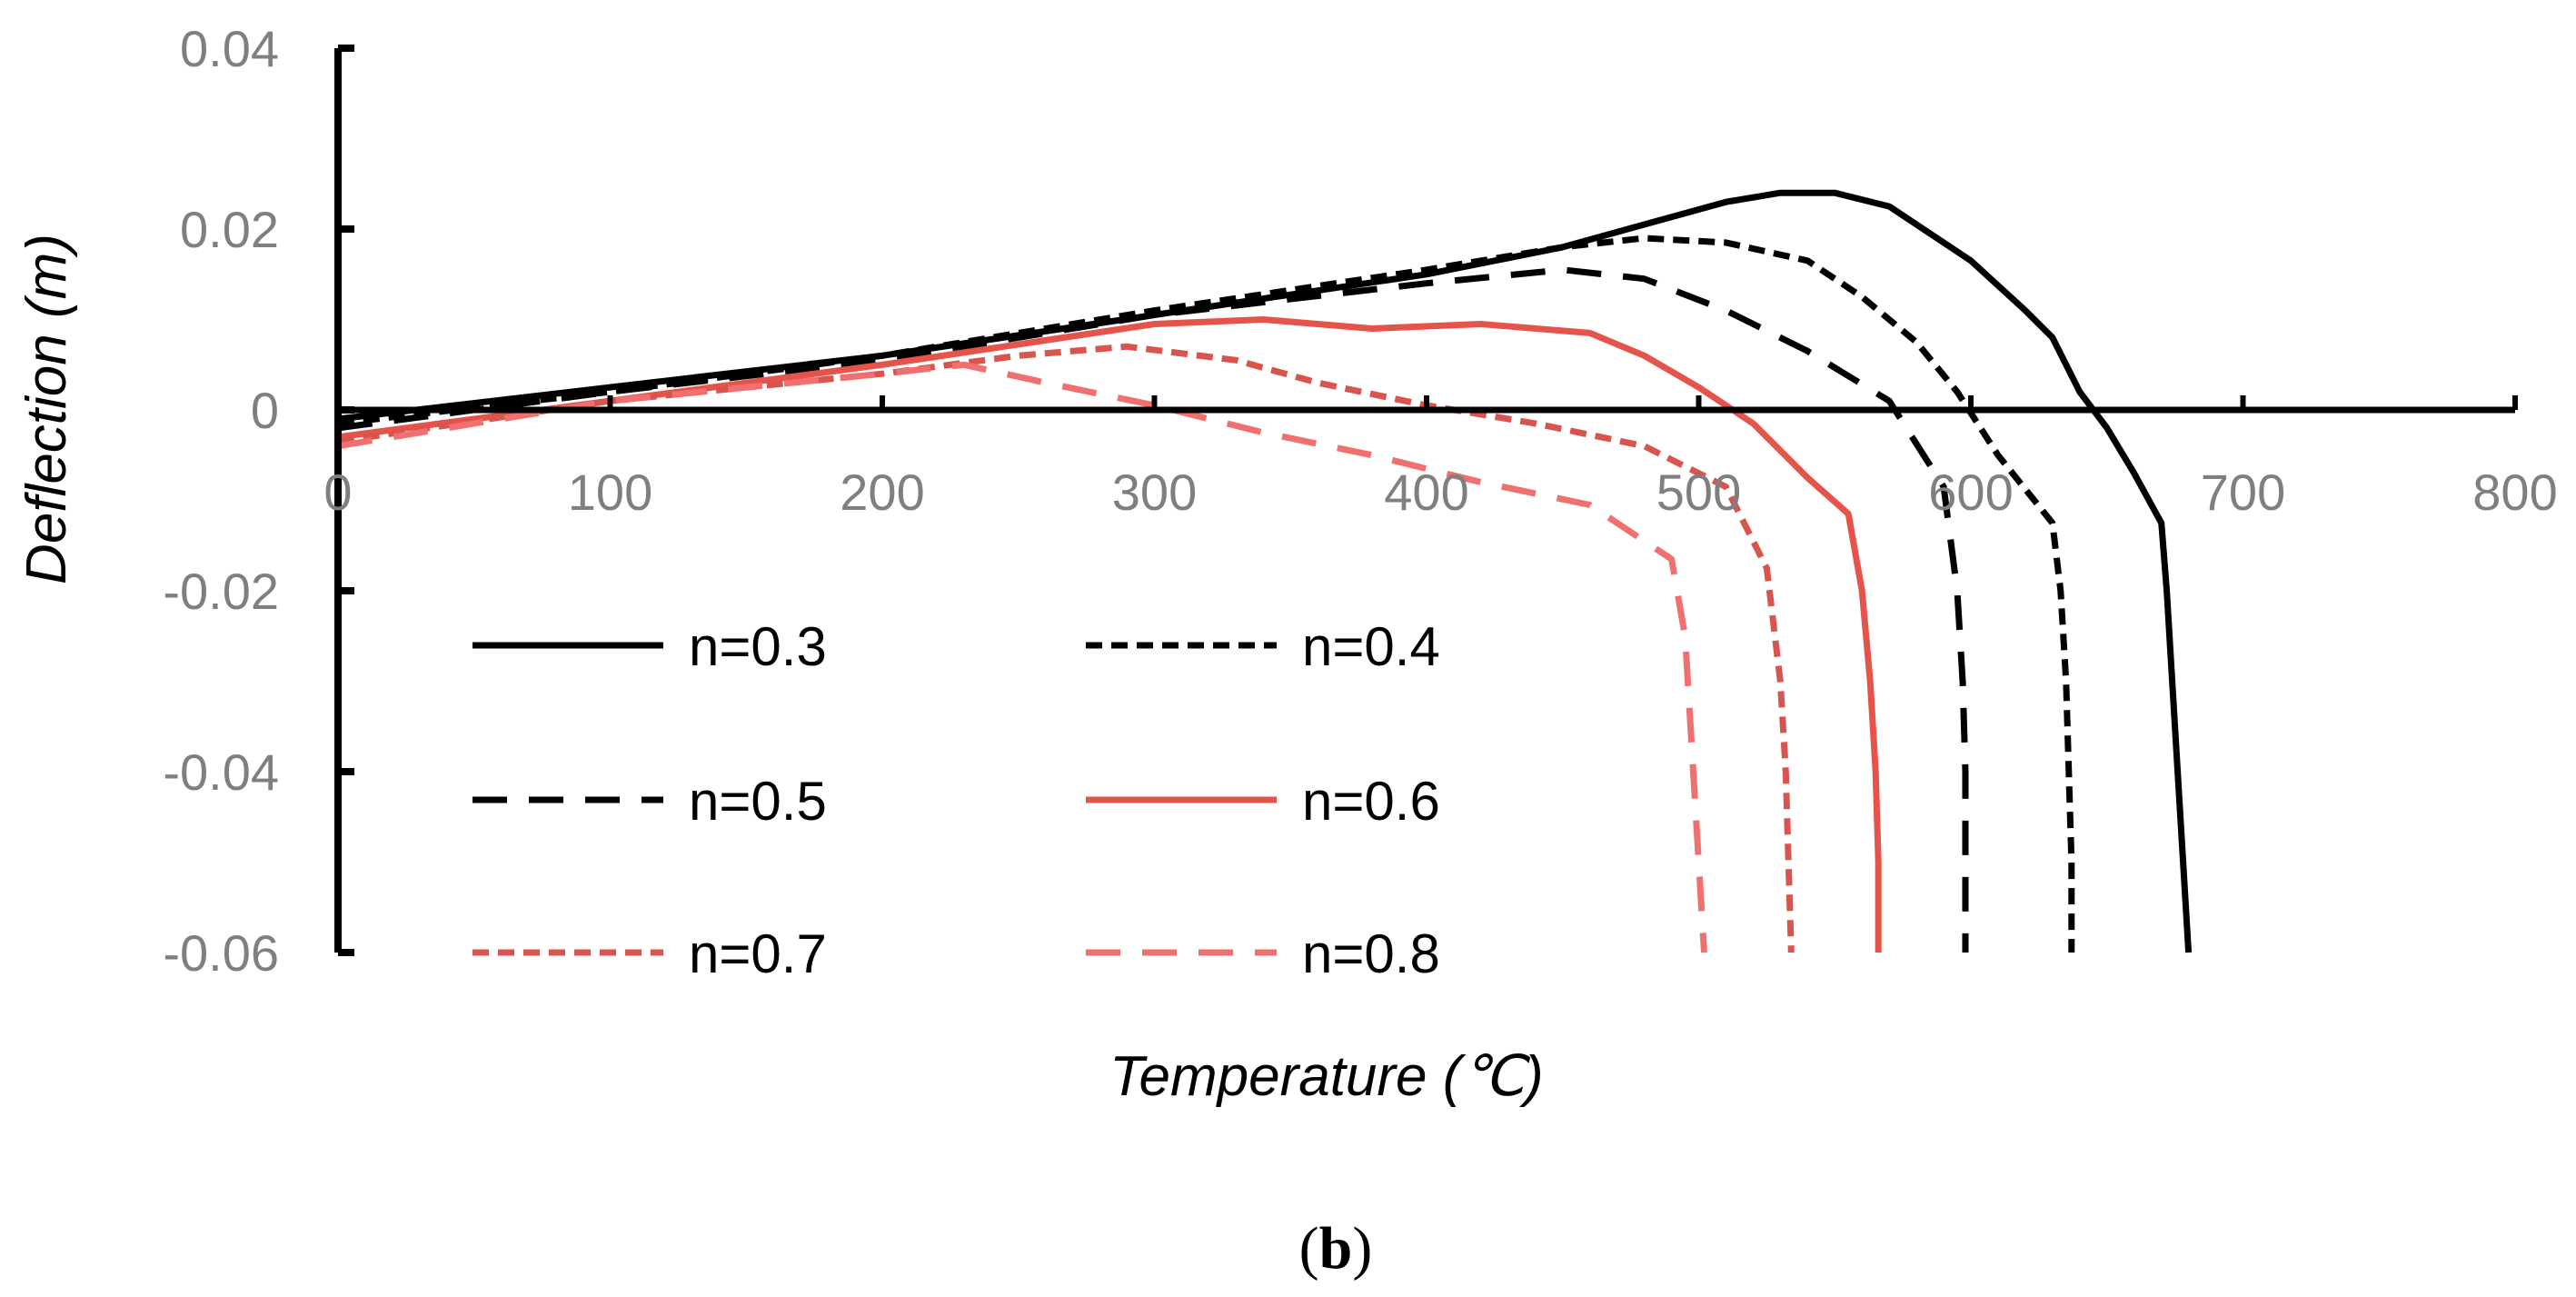 The height and width of the screenshot is (1297, 2576). Describe the element at coordinates (1309, 1248) in the screenshot. I see `caption-open: (` at that location.